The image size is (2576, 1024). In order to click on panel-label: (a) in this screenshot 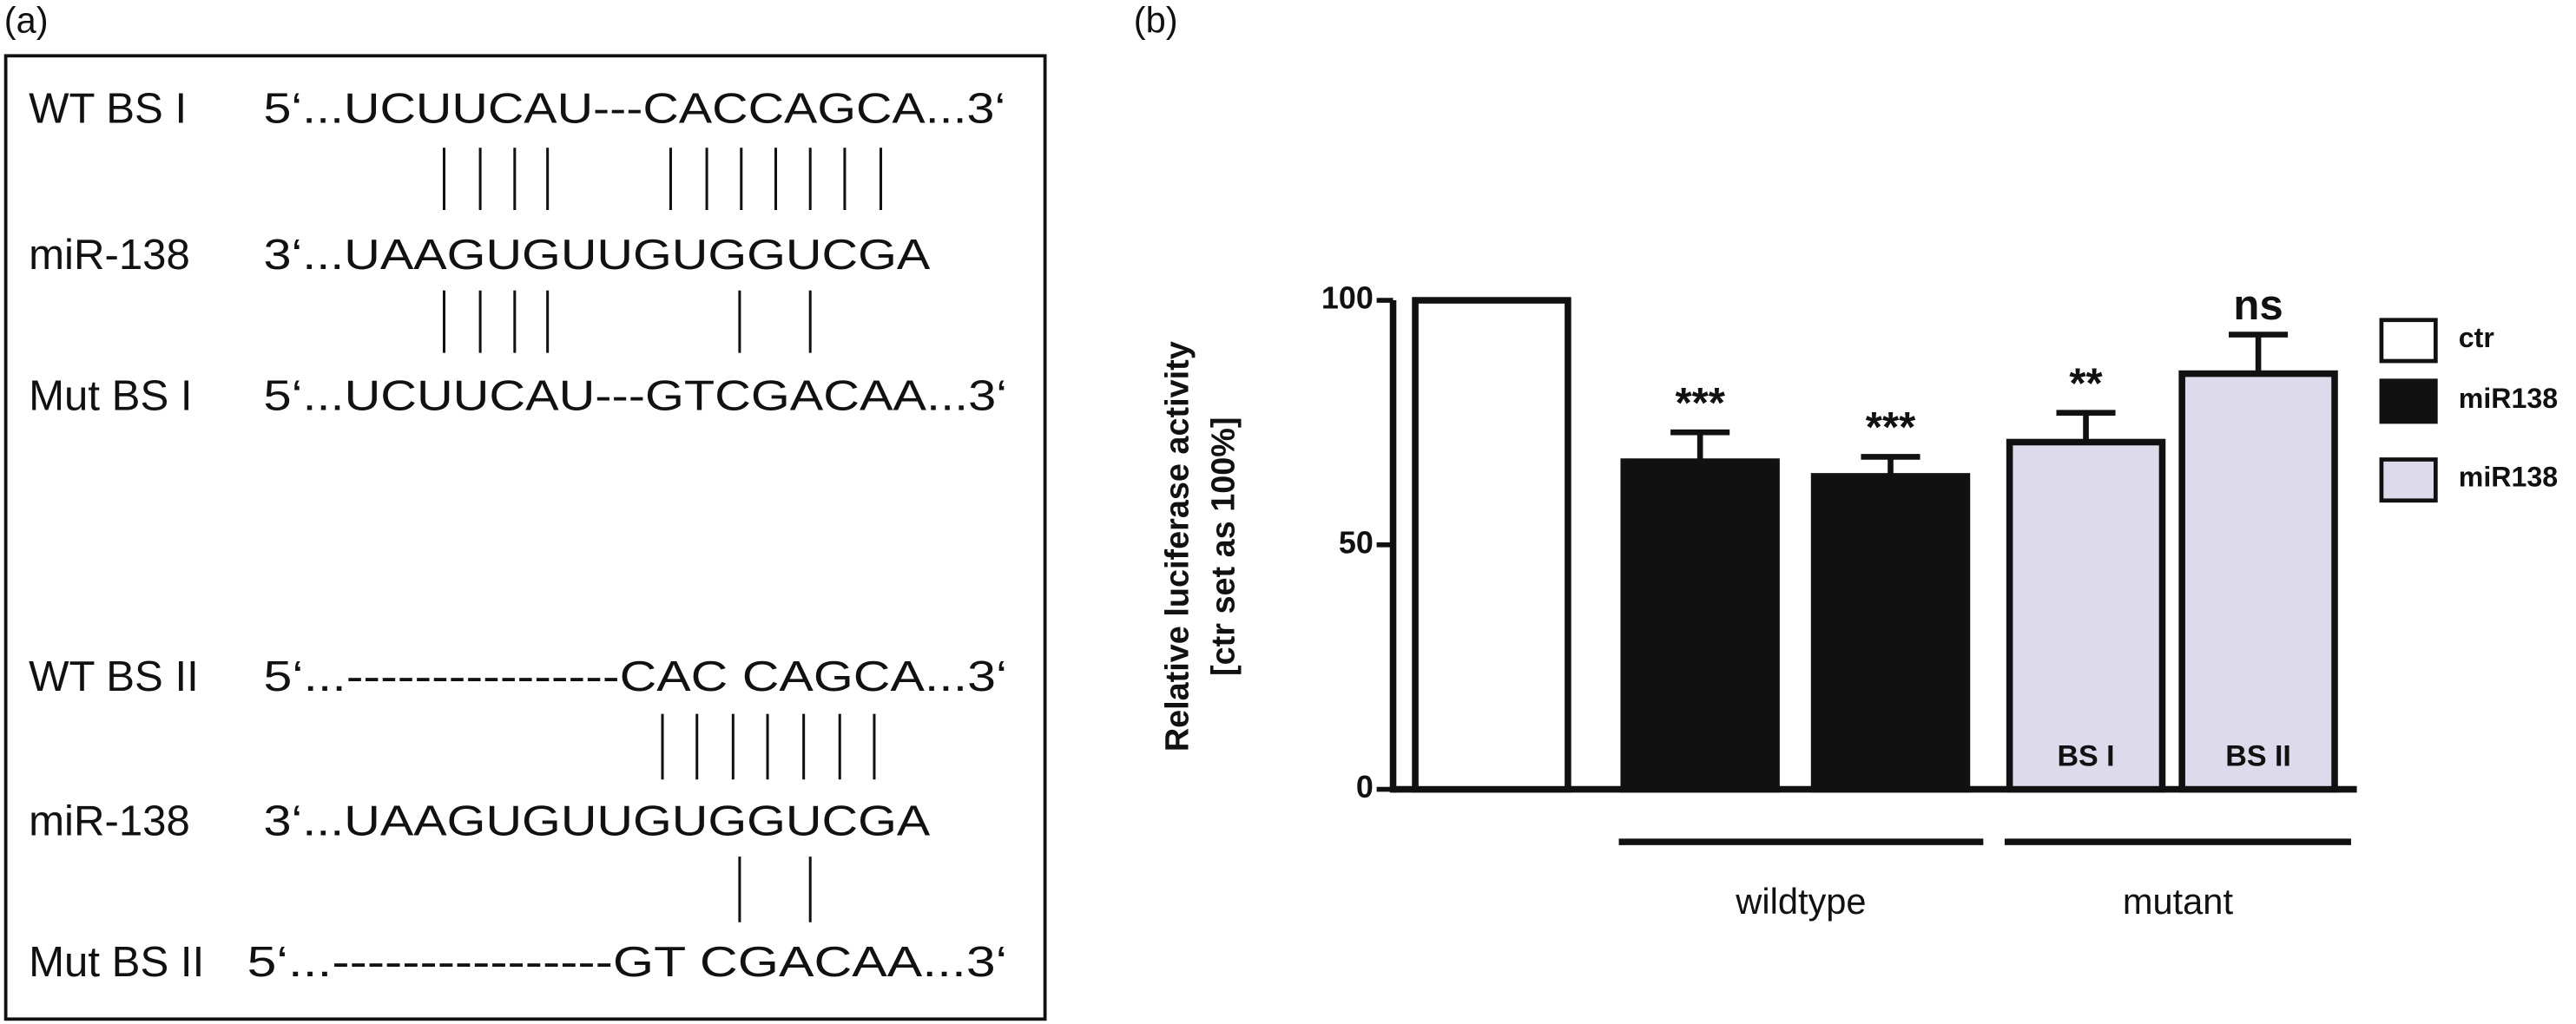, I will do `click(26, 20)`.